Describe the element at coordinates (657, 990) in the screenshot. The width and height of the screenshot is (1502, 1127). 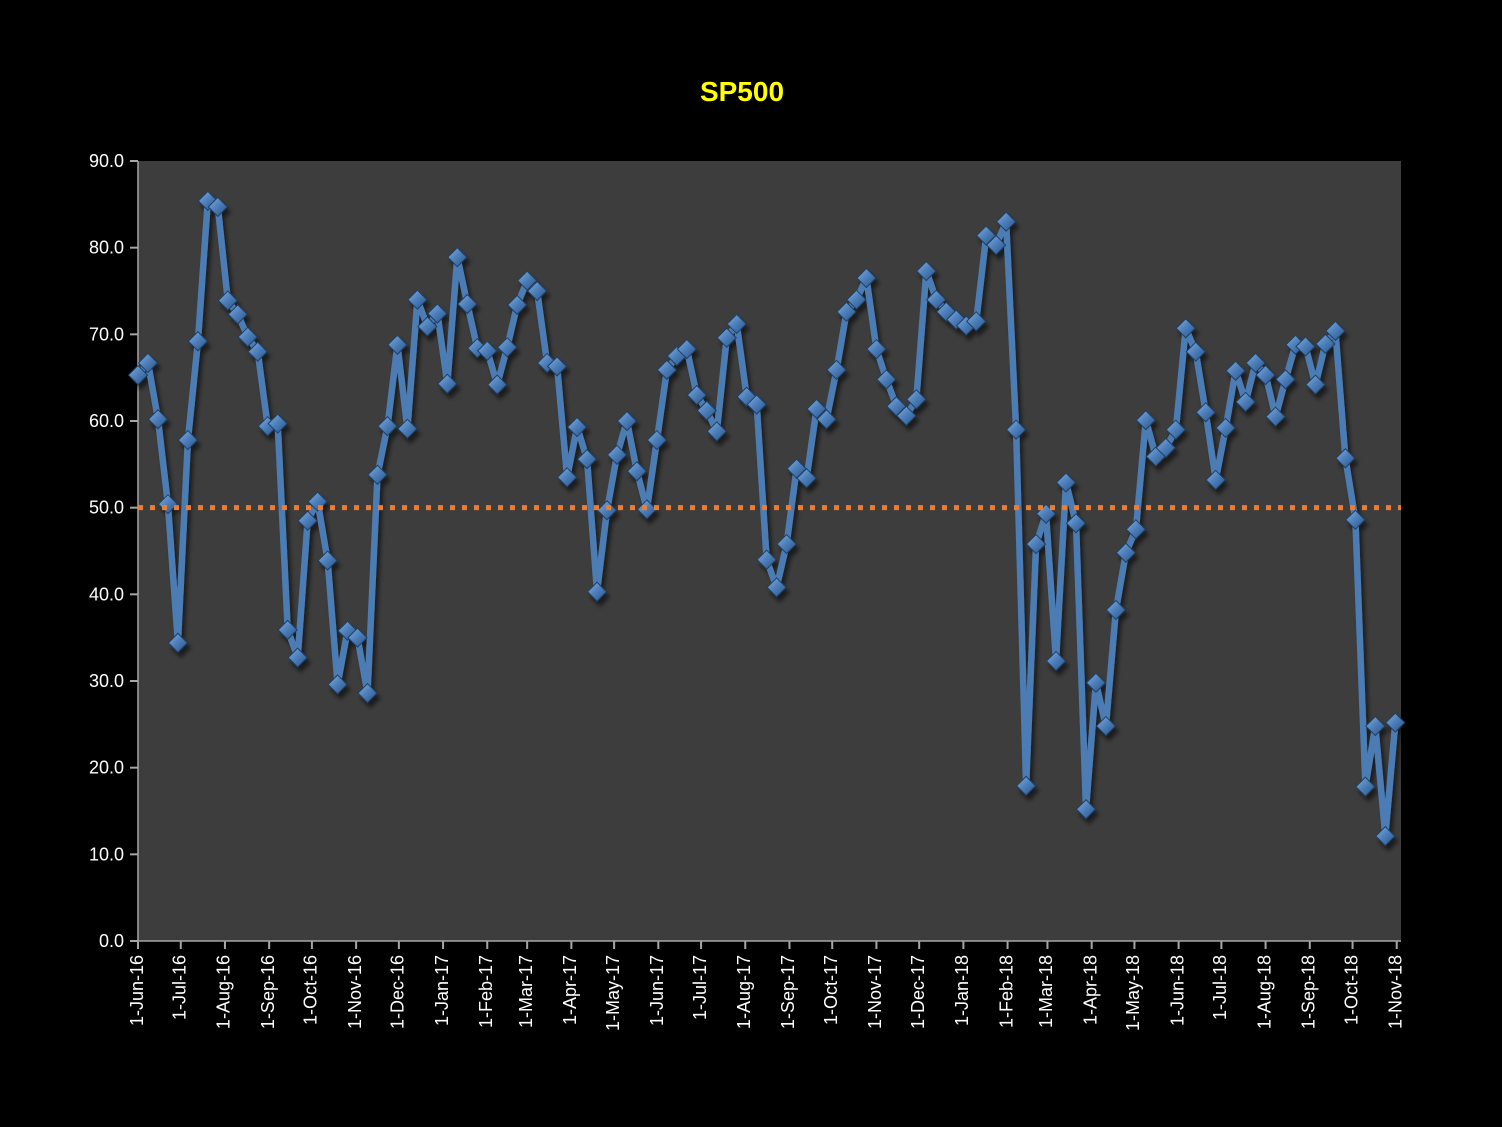
I see `x-tick-label: 1-Jun-17` at that location.